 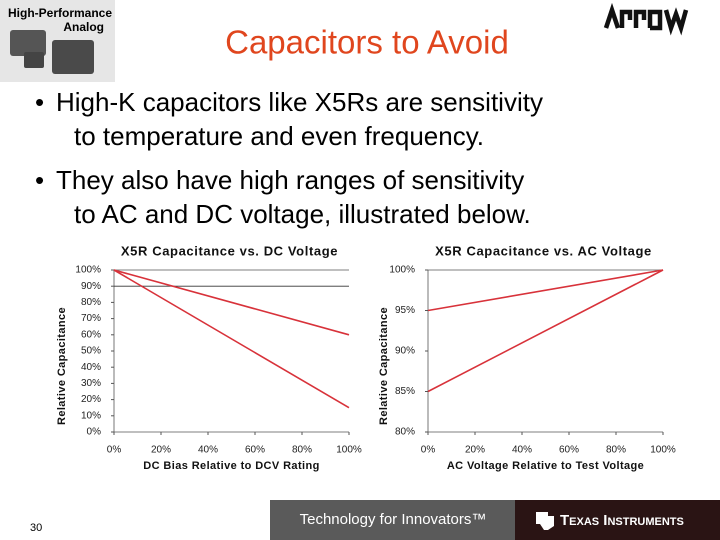 I want to click on logo-text: Analog, so click(x=83, y=27).